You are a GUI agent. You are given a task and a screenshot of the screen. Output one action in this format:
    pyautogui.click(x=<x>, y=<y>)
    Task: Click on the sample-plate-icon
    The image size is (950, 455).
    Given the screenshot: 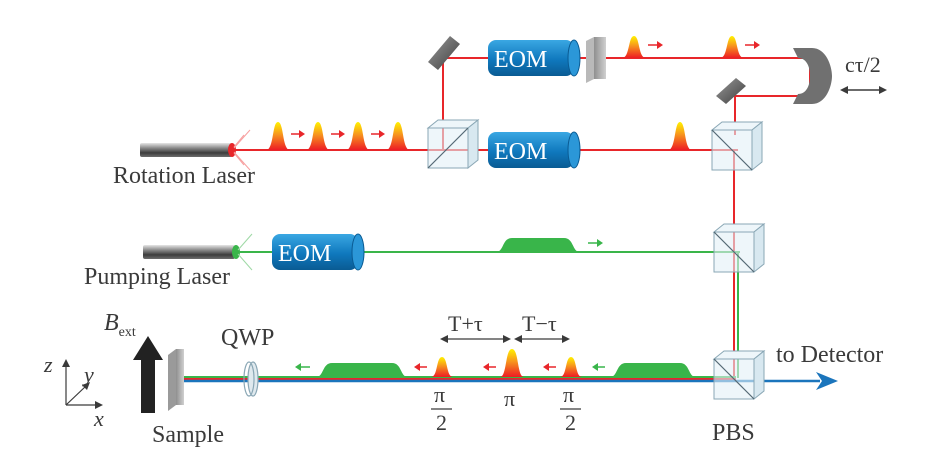 What is the action you would take?
    pyautogui.click(x=172, y=380)
    